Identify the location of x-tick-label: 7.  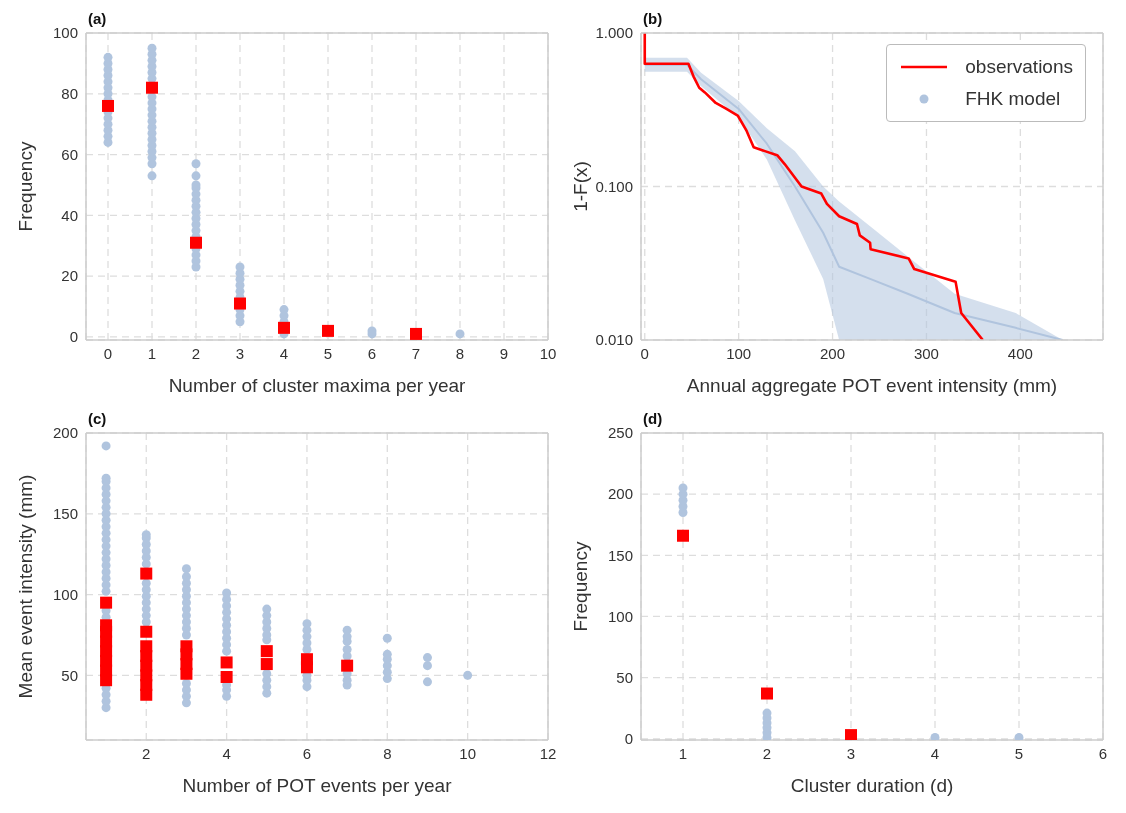
(416, 353).